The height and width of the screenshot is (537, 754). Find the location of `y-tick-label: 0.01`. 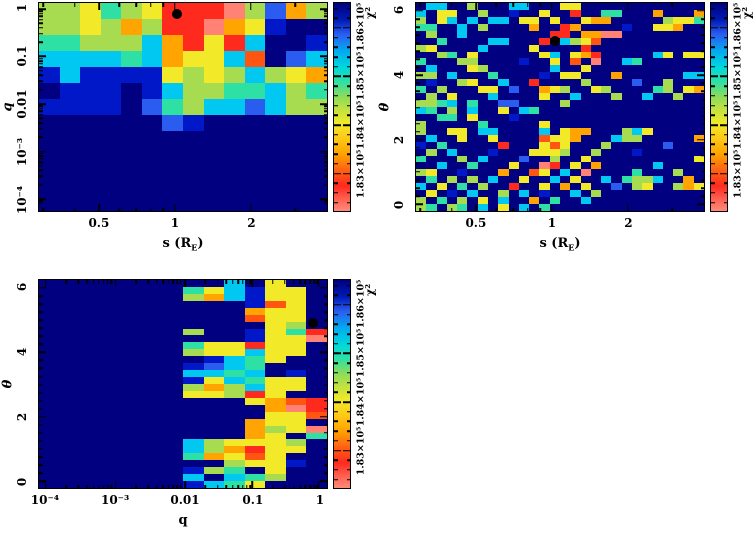

y-tick-label: 0.01 is located at coordinates (22, 104).